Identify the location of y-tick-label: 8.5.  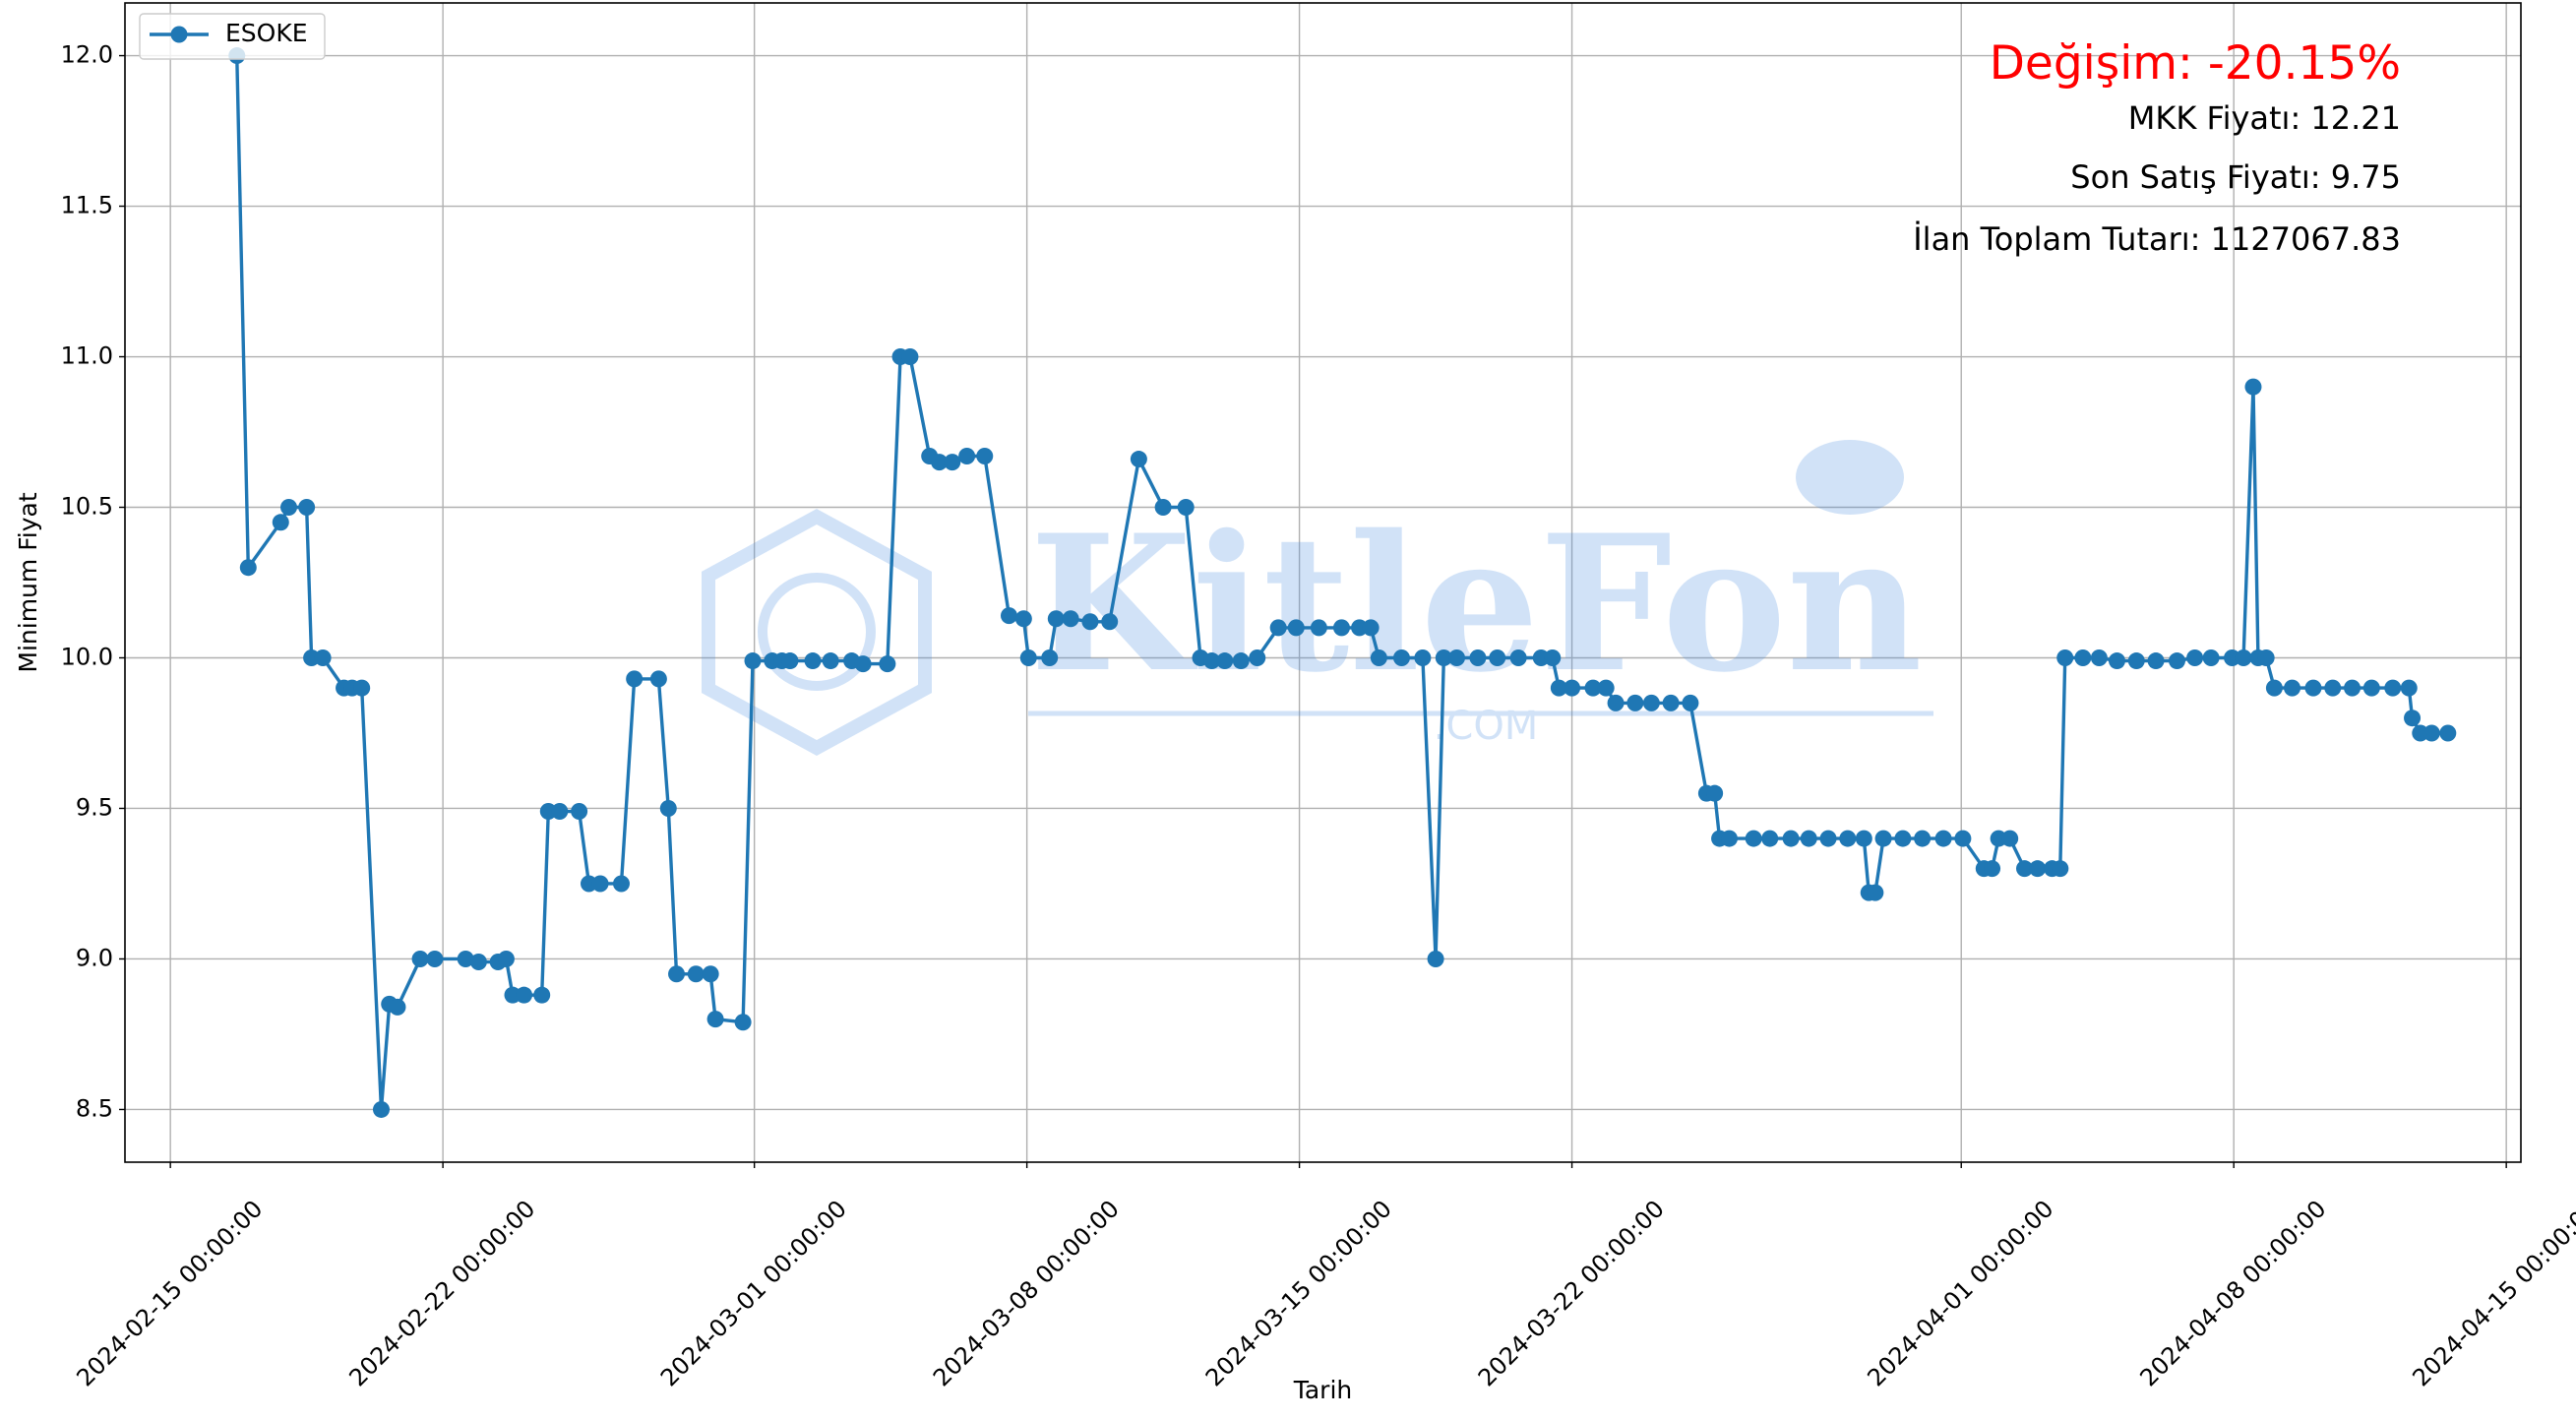
(94, 1108).